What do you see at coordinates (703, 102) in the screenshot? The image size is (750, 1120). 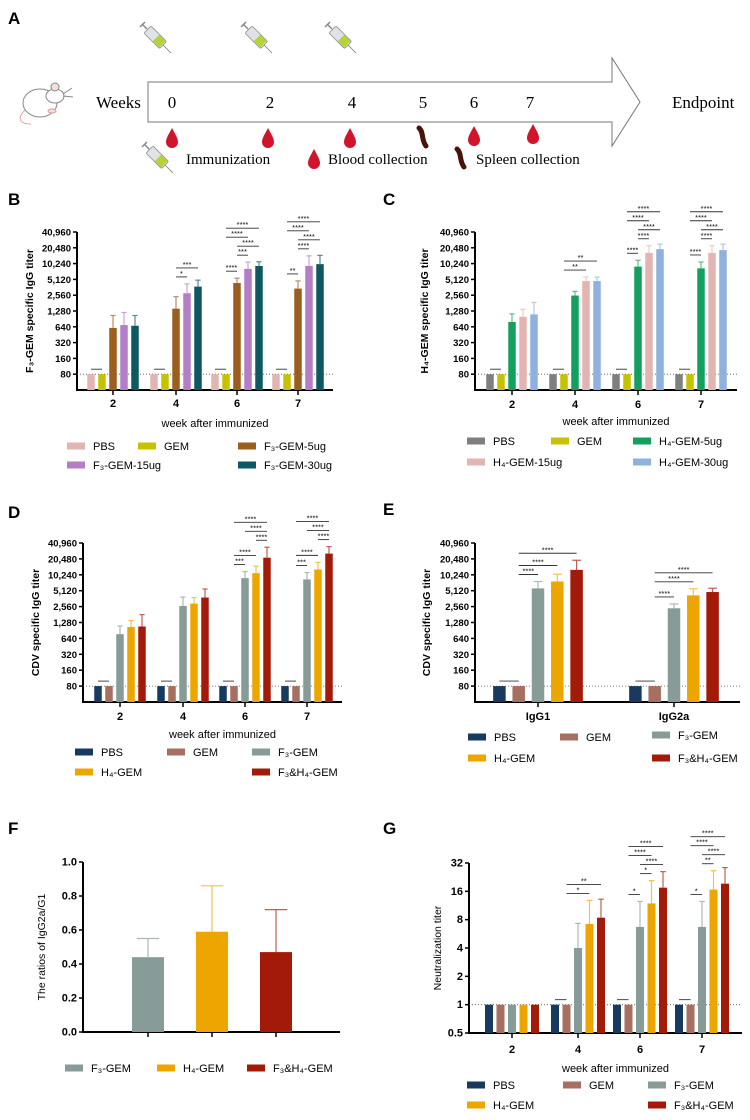 I see `endpoint-label: Endpoint` at bounding box center [703, 102].